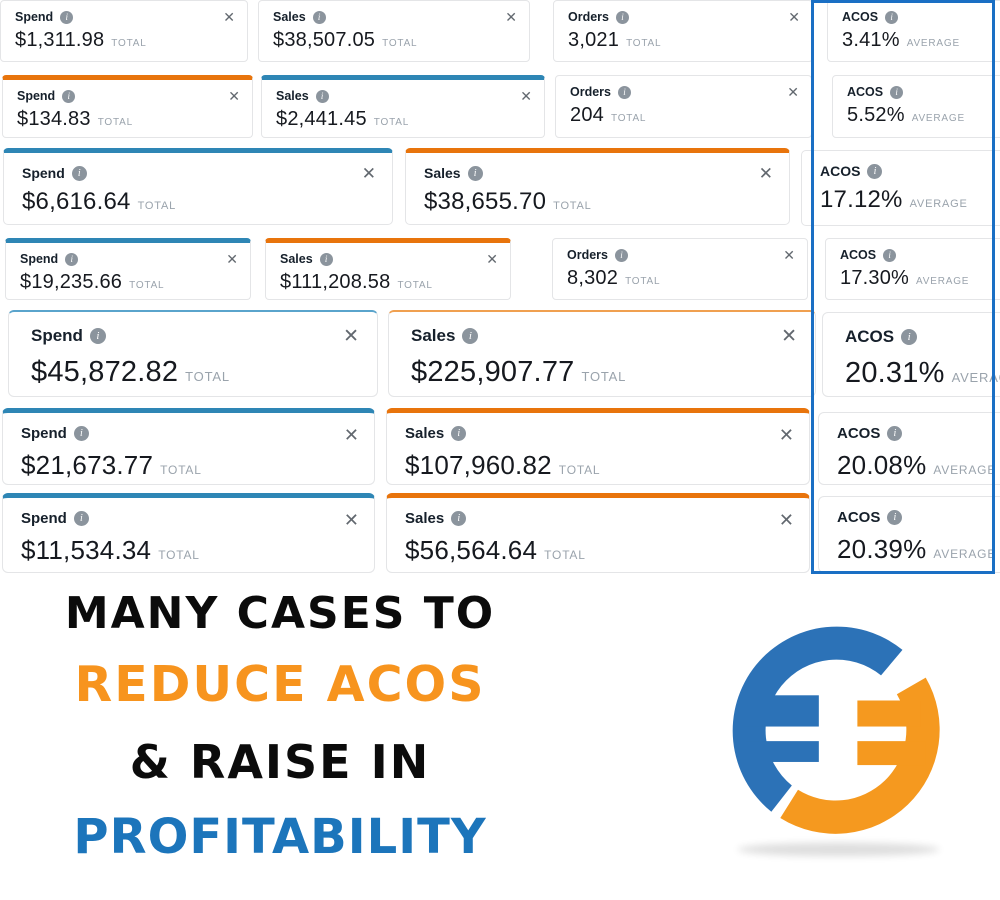 The height and width of the screenshot is (900, 1000). What do you see at coordinates (895, 373) in the screenshot?
I see `metric-value: 20.31%` at bounding box center [895, 373].